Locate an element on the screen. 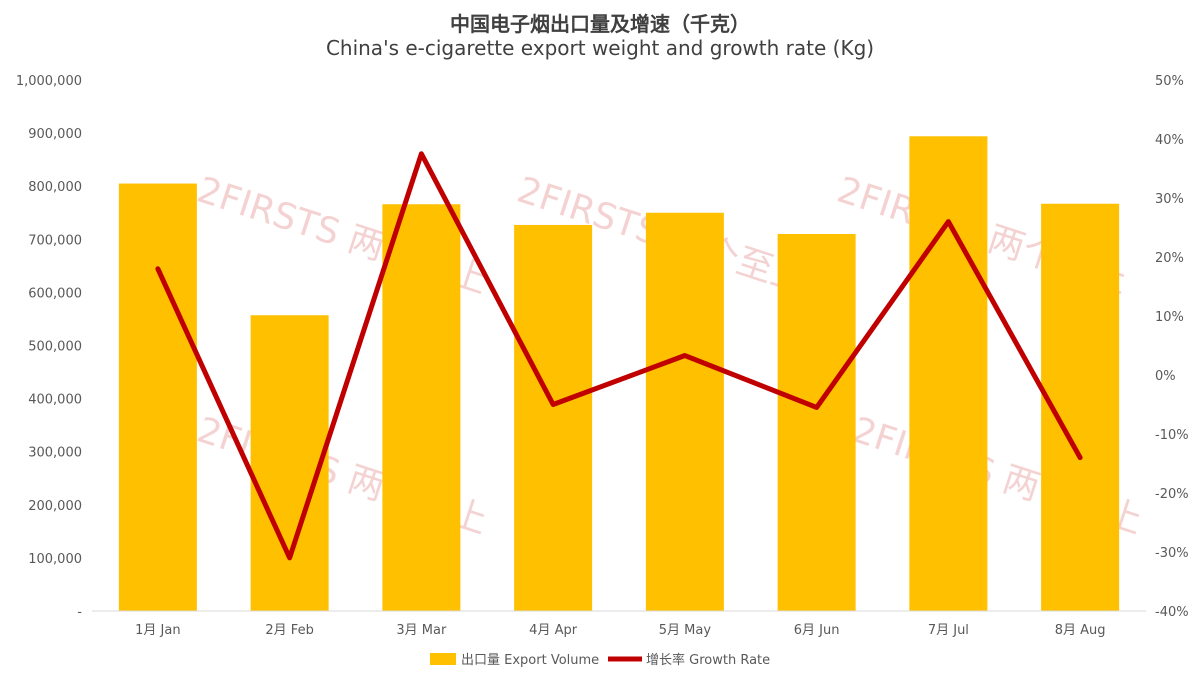  right-tick-label: 0% is located at coordinates (1165, 376).